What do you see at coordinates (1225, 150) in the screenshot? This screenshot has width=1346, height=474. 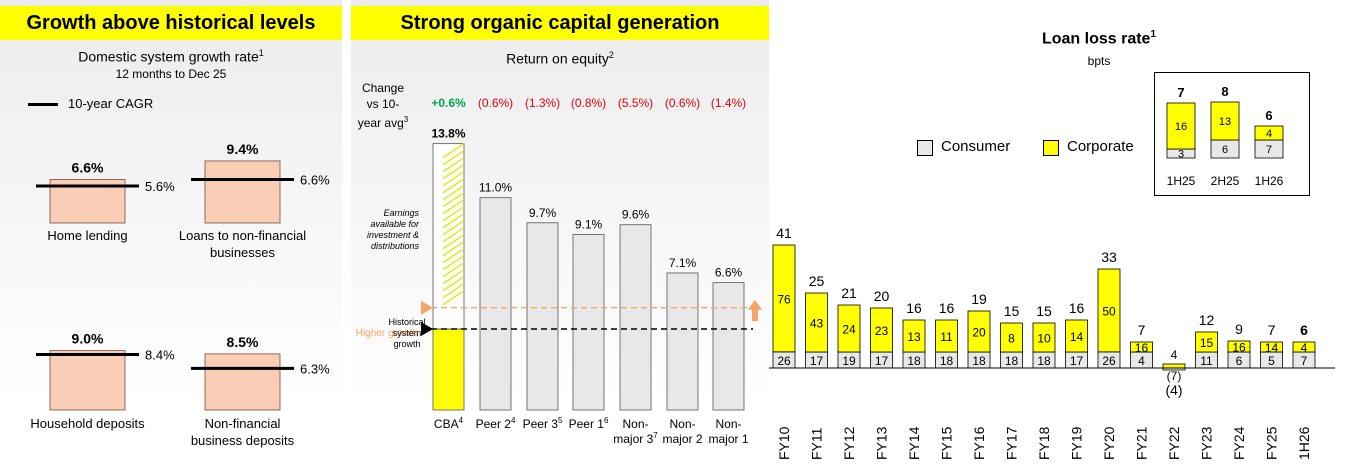 I see `inset-consumer-label: 6` at bounding box center [1225, 150].